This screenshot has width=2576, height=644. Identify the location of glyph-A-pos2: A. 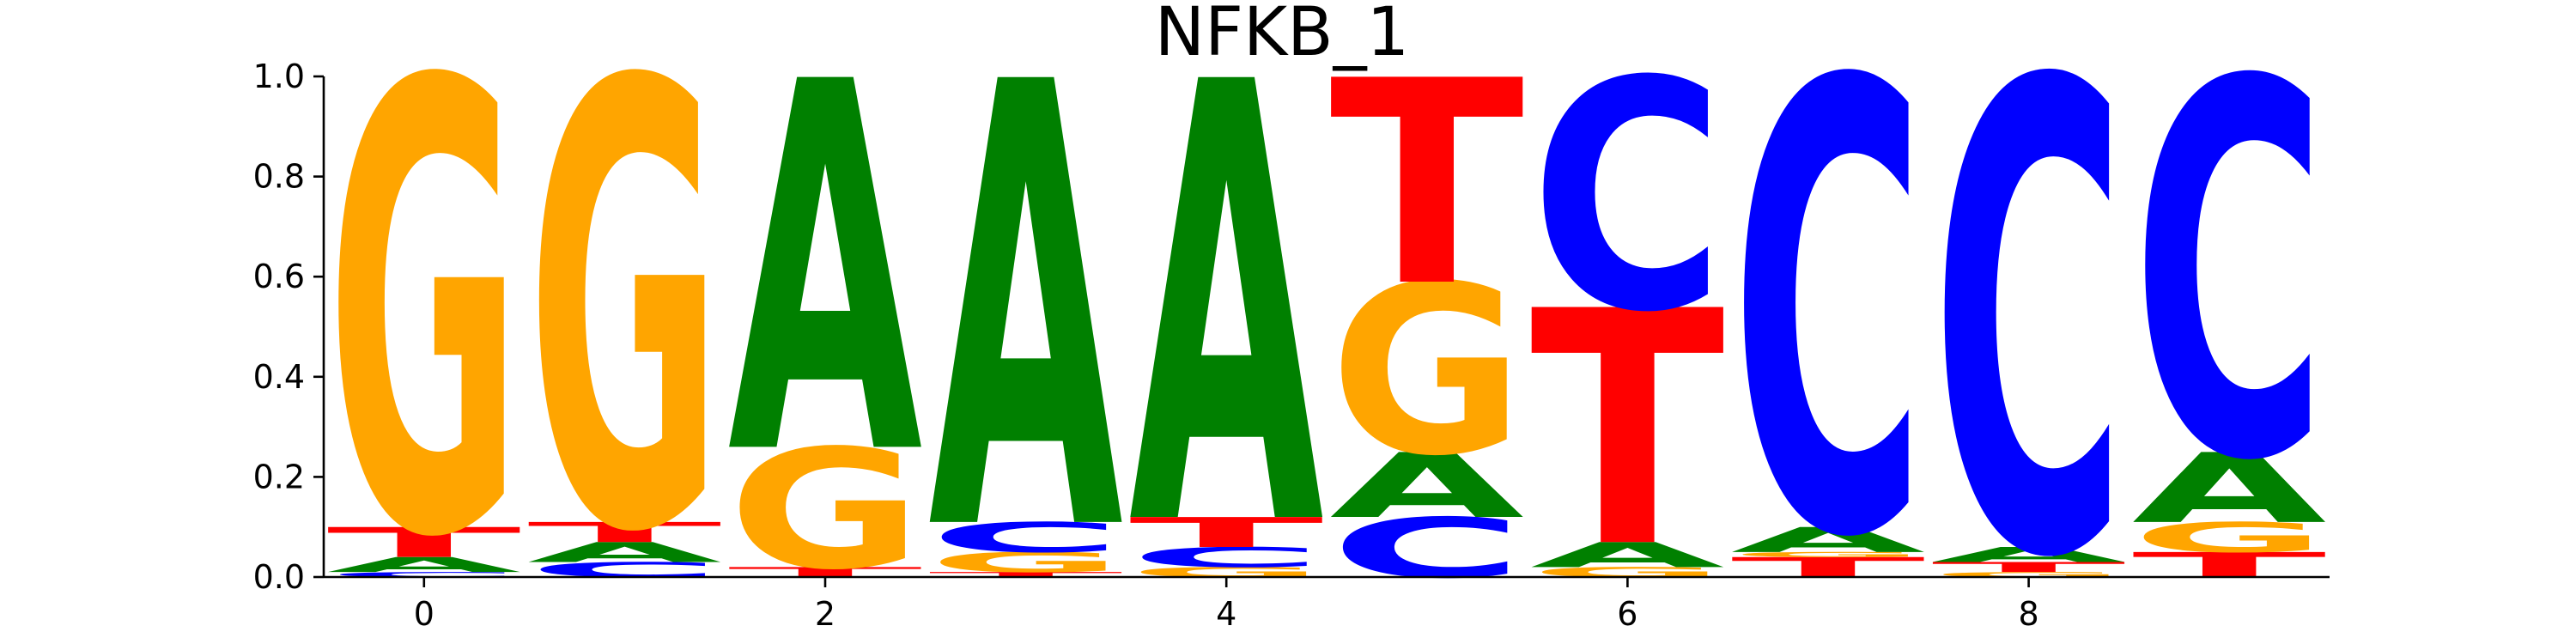
(826, 283).